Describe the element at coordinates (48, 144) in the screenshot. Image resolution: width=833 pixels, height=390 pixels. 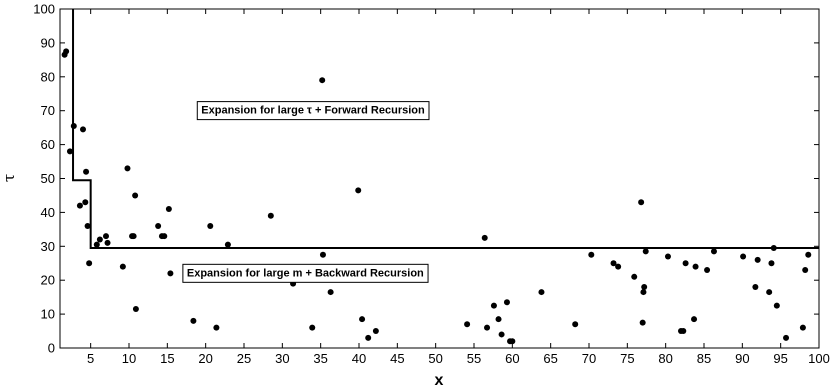
I see `y-tick-label: 60` at that location.